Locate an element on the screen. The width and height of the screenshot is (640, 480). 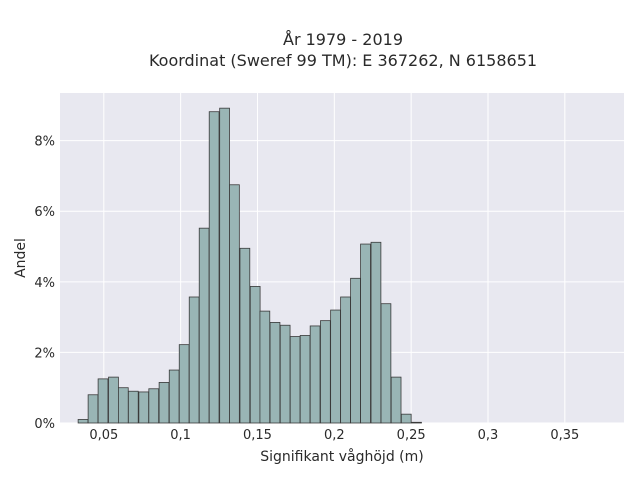
x-axis-ticks: 0,05 0,1 0,15 0,2 0,25 0,3 0,35 is located at coordinates (334, 435).